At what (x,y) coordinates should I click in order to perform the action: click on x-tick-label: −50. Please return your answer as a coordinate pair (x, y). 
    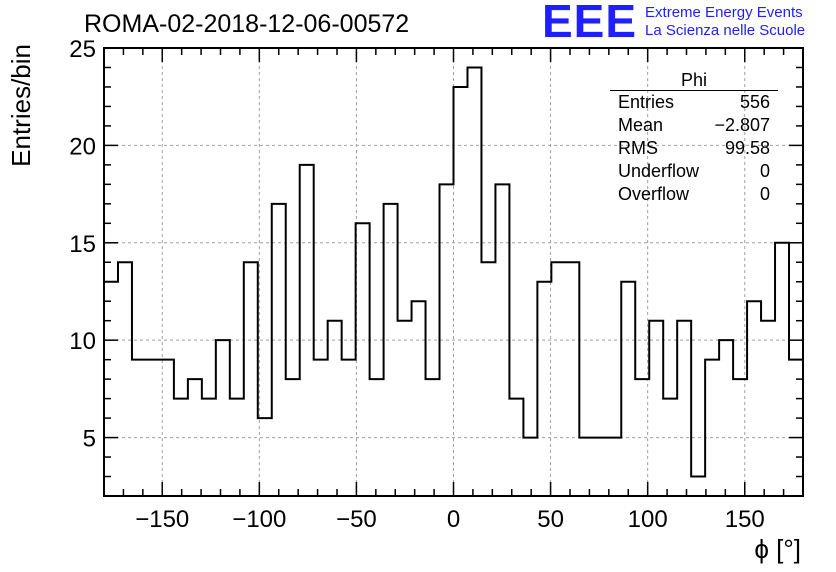
    Looking at the image, I should click on (356, 519).